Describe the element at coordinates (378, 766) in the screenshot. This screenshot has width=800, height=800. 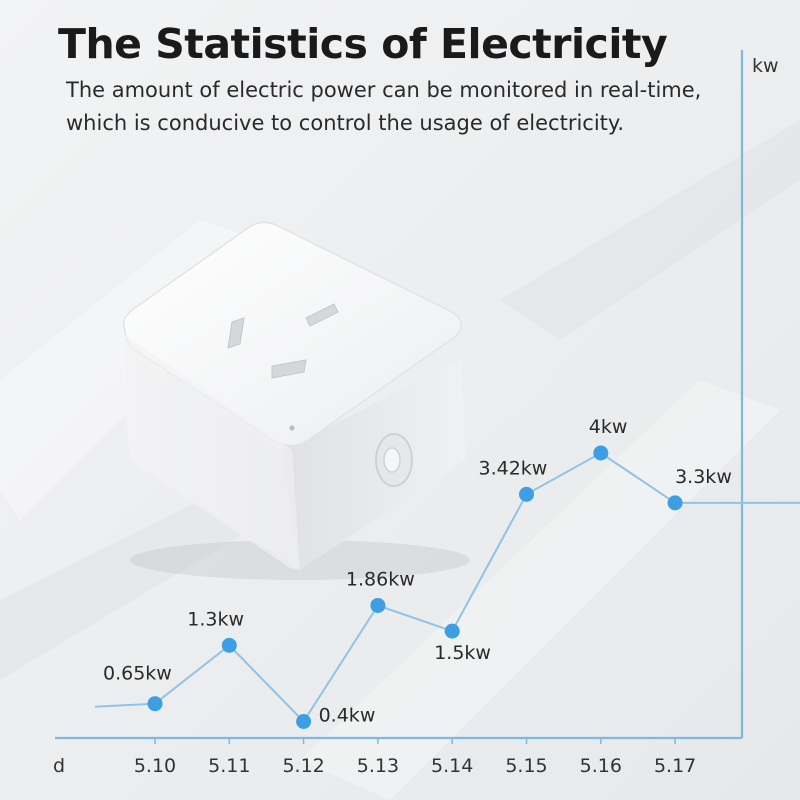
I see `x-tick-label: 5.13` at that location.